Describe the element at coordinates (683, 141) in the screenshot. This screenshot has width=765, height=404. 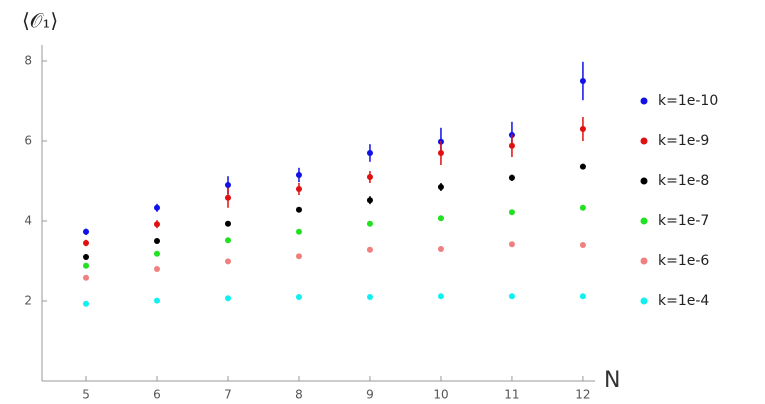
I see `legend-label: k=1e-9` at that location.